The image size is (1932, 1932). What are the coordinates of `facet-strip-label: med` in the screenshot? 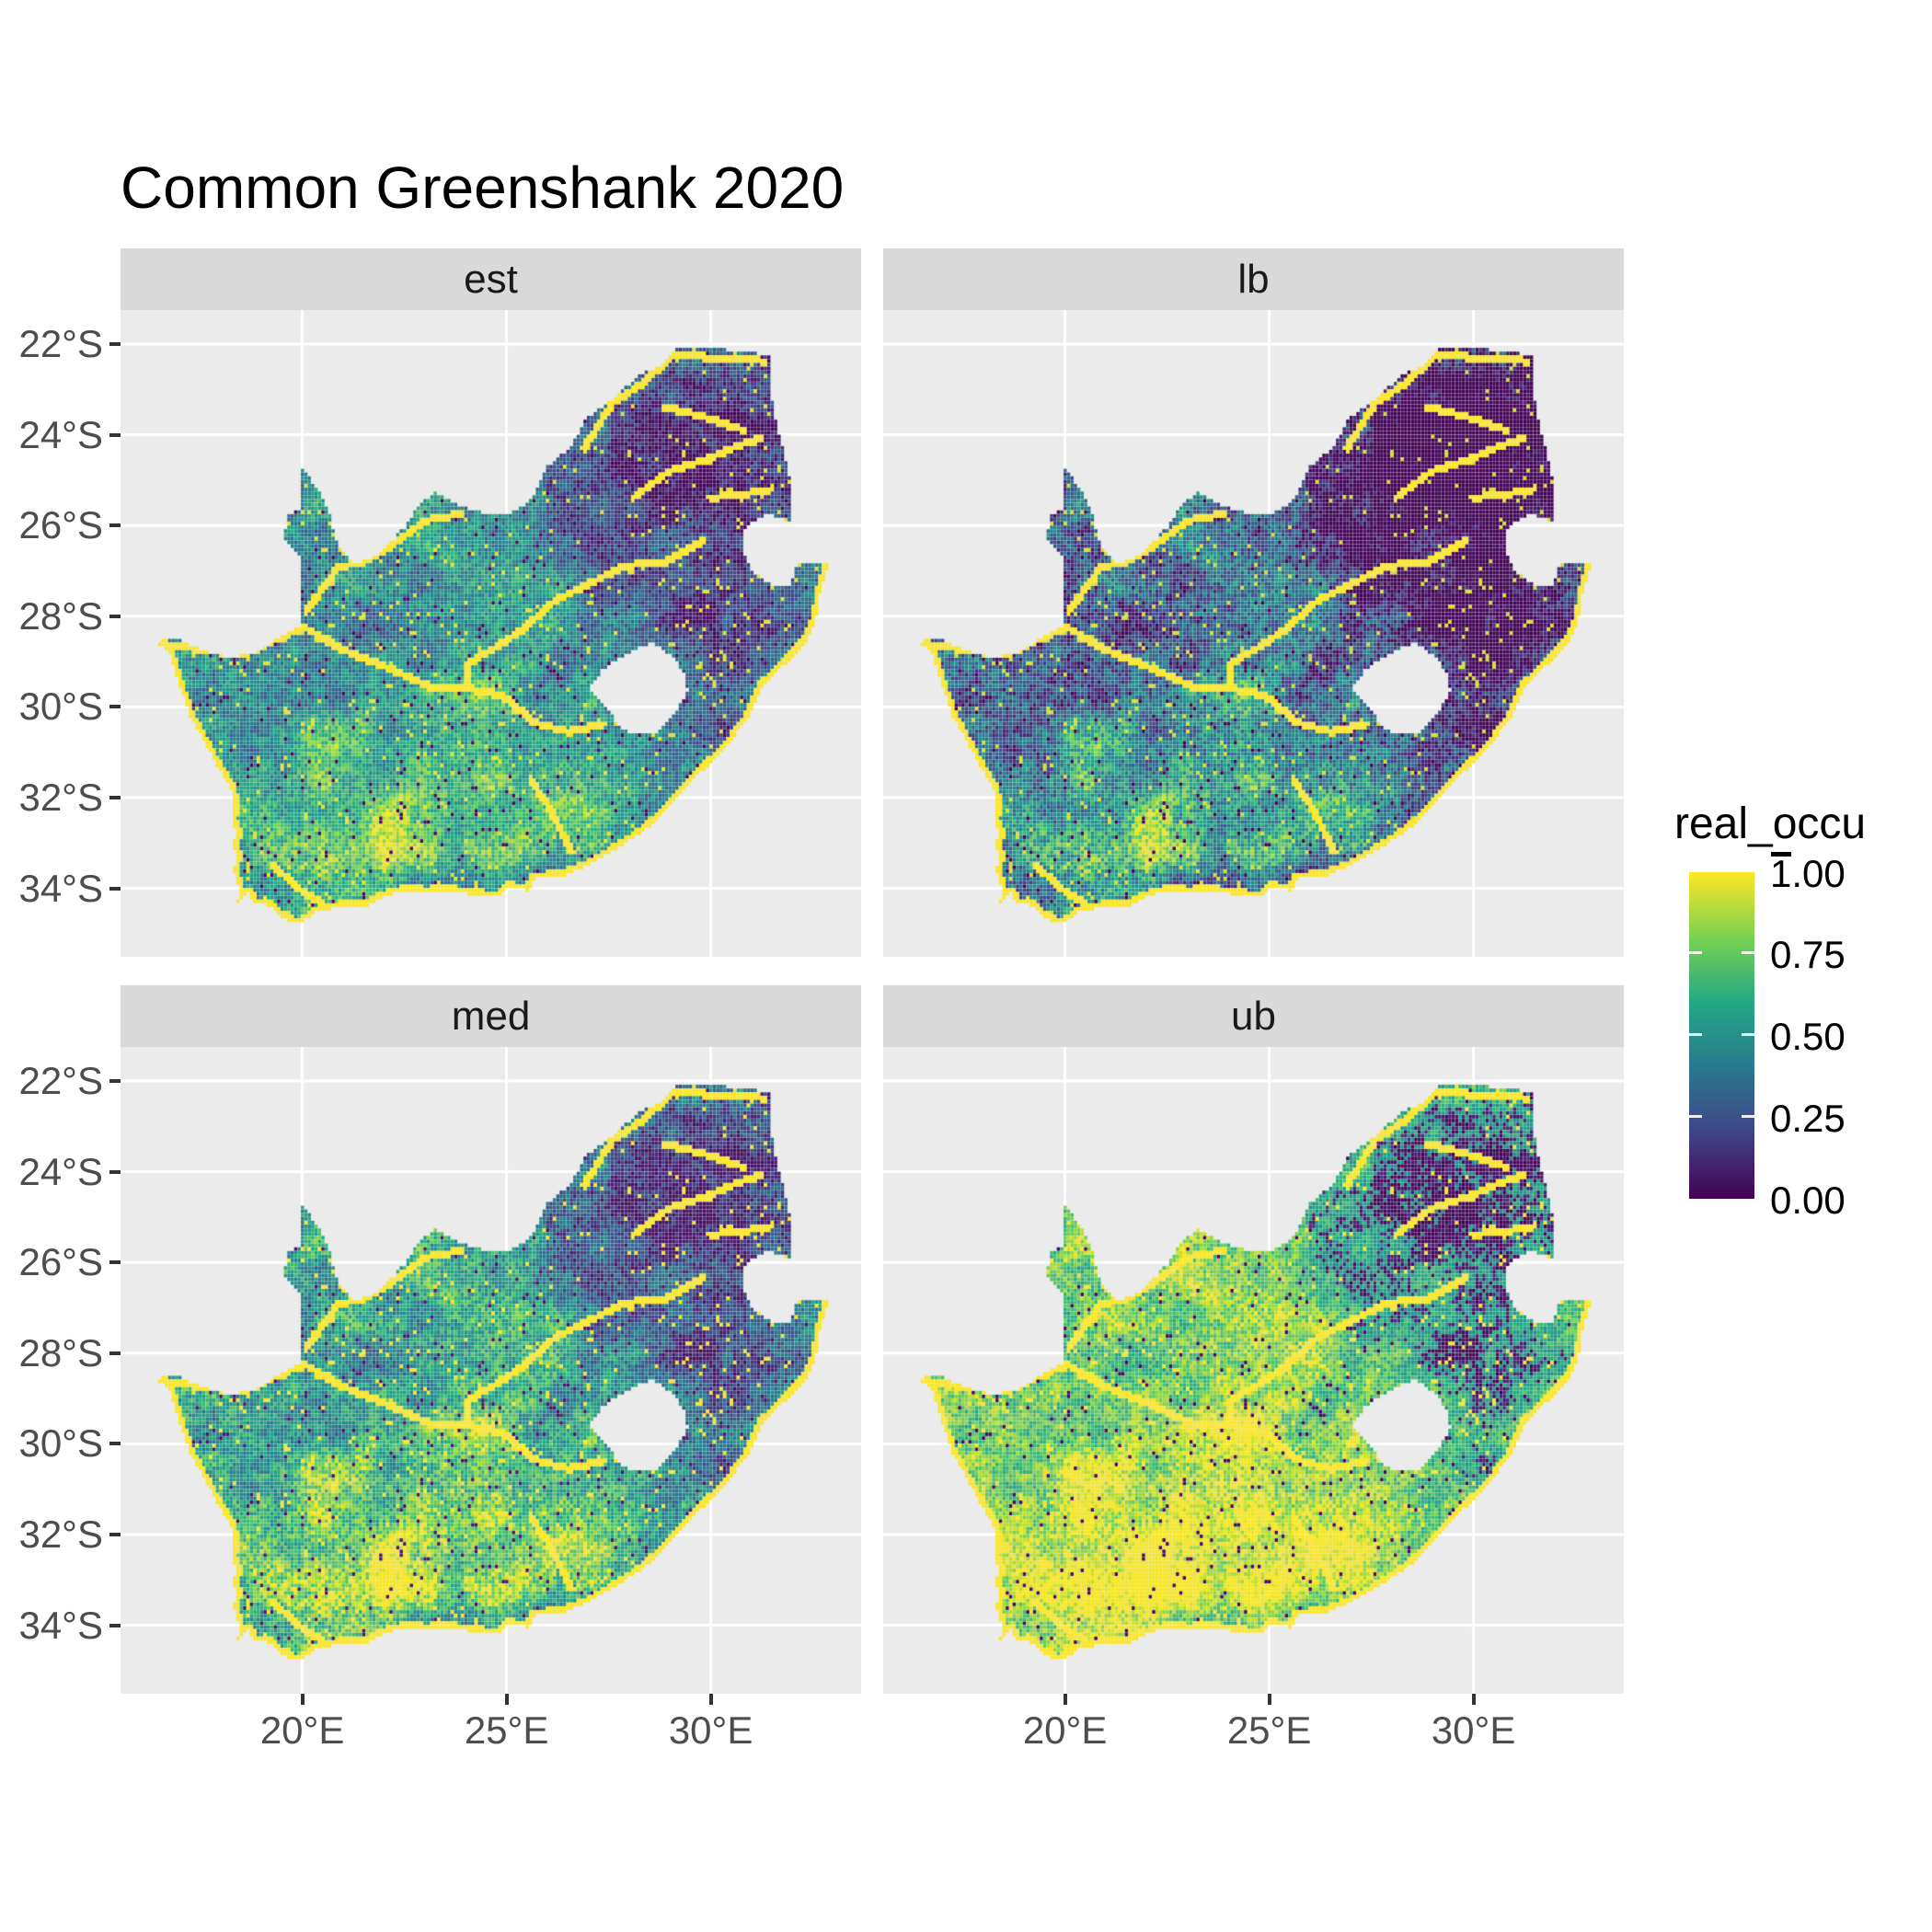 It's located at (491, 1016).